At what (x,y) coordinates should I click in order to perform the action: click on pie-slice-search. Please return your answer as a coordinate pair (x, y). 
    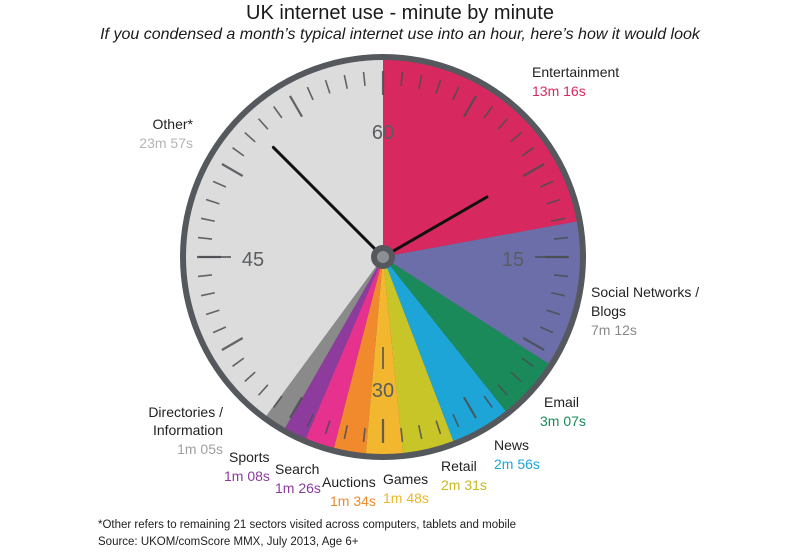
    Looking at the image, I should click on (344, 352).